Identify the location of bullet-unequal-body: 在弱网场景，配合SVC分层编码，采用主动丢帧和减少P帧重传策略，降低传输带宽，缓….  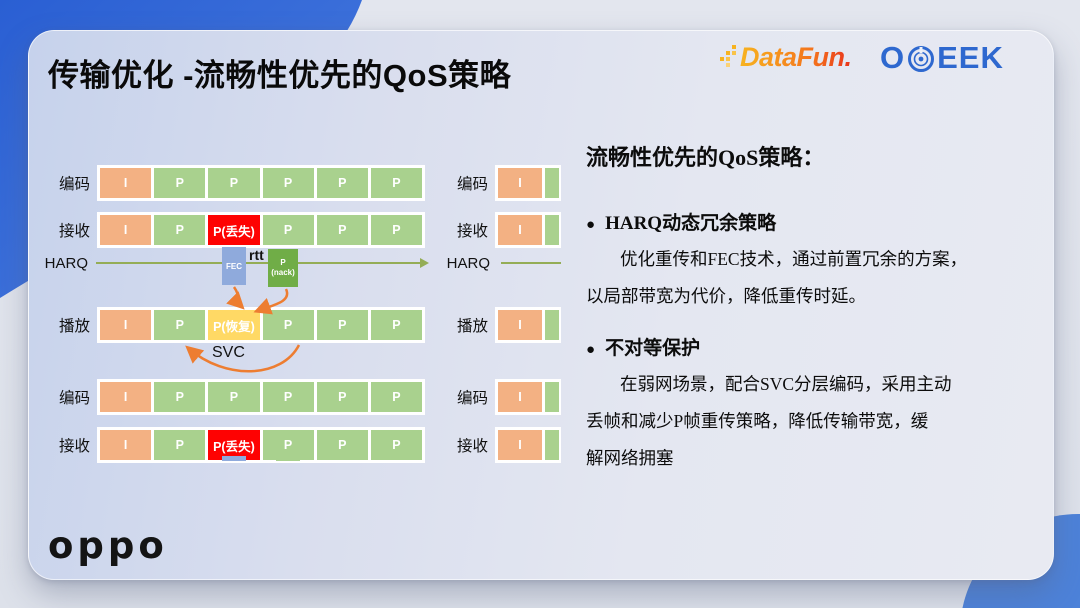
(812, 421).